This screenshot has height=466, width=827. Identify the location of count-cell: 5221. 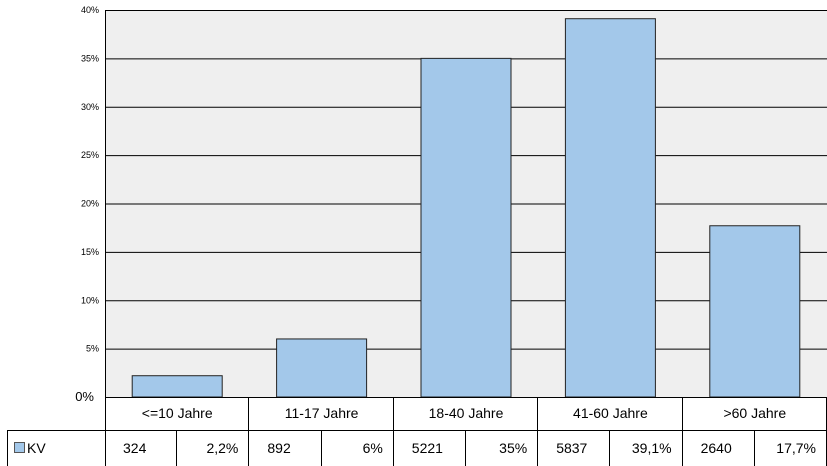
(427, 448).